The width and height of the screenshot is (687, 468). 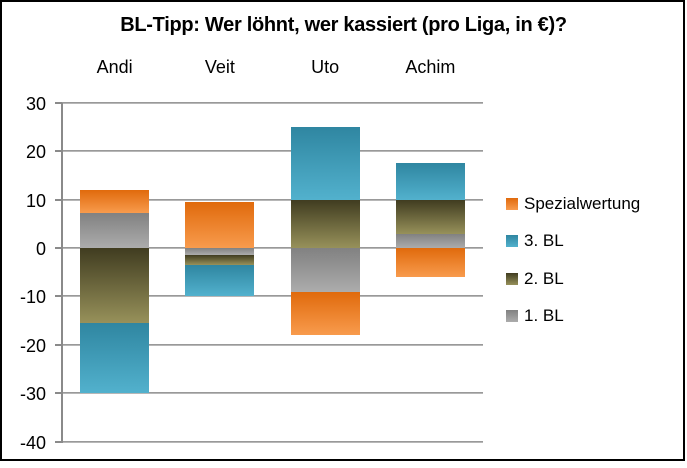 I want to click on y-axis-line, so click(x=62, y=273).